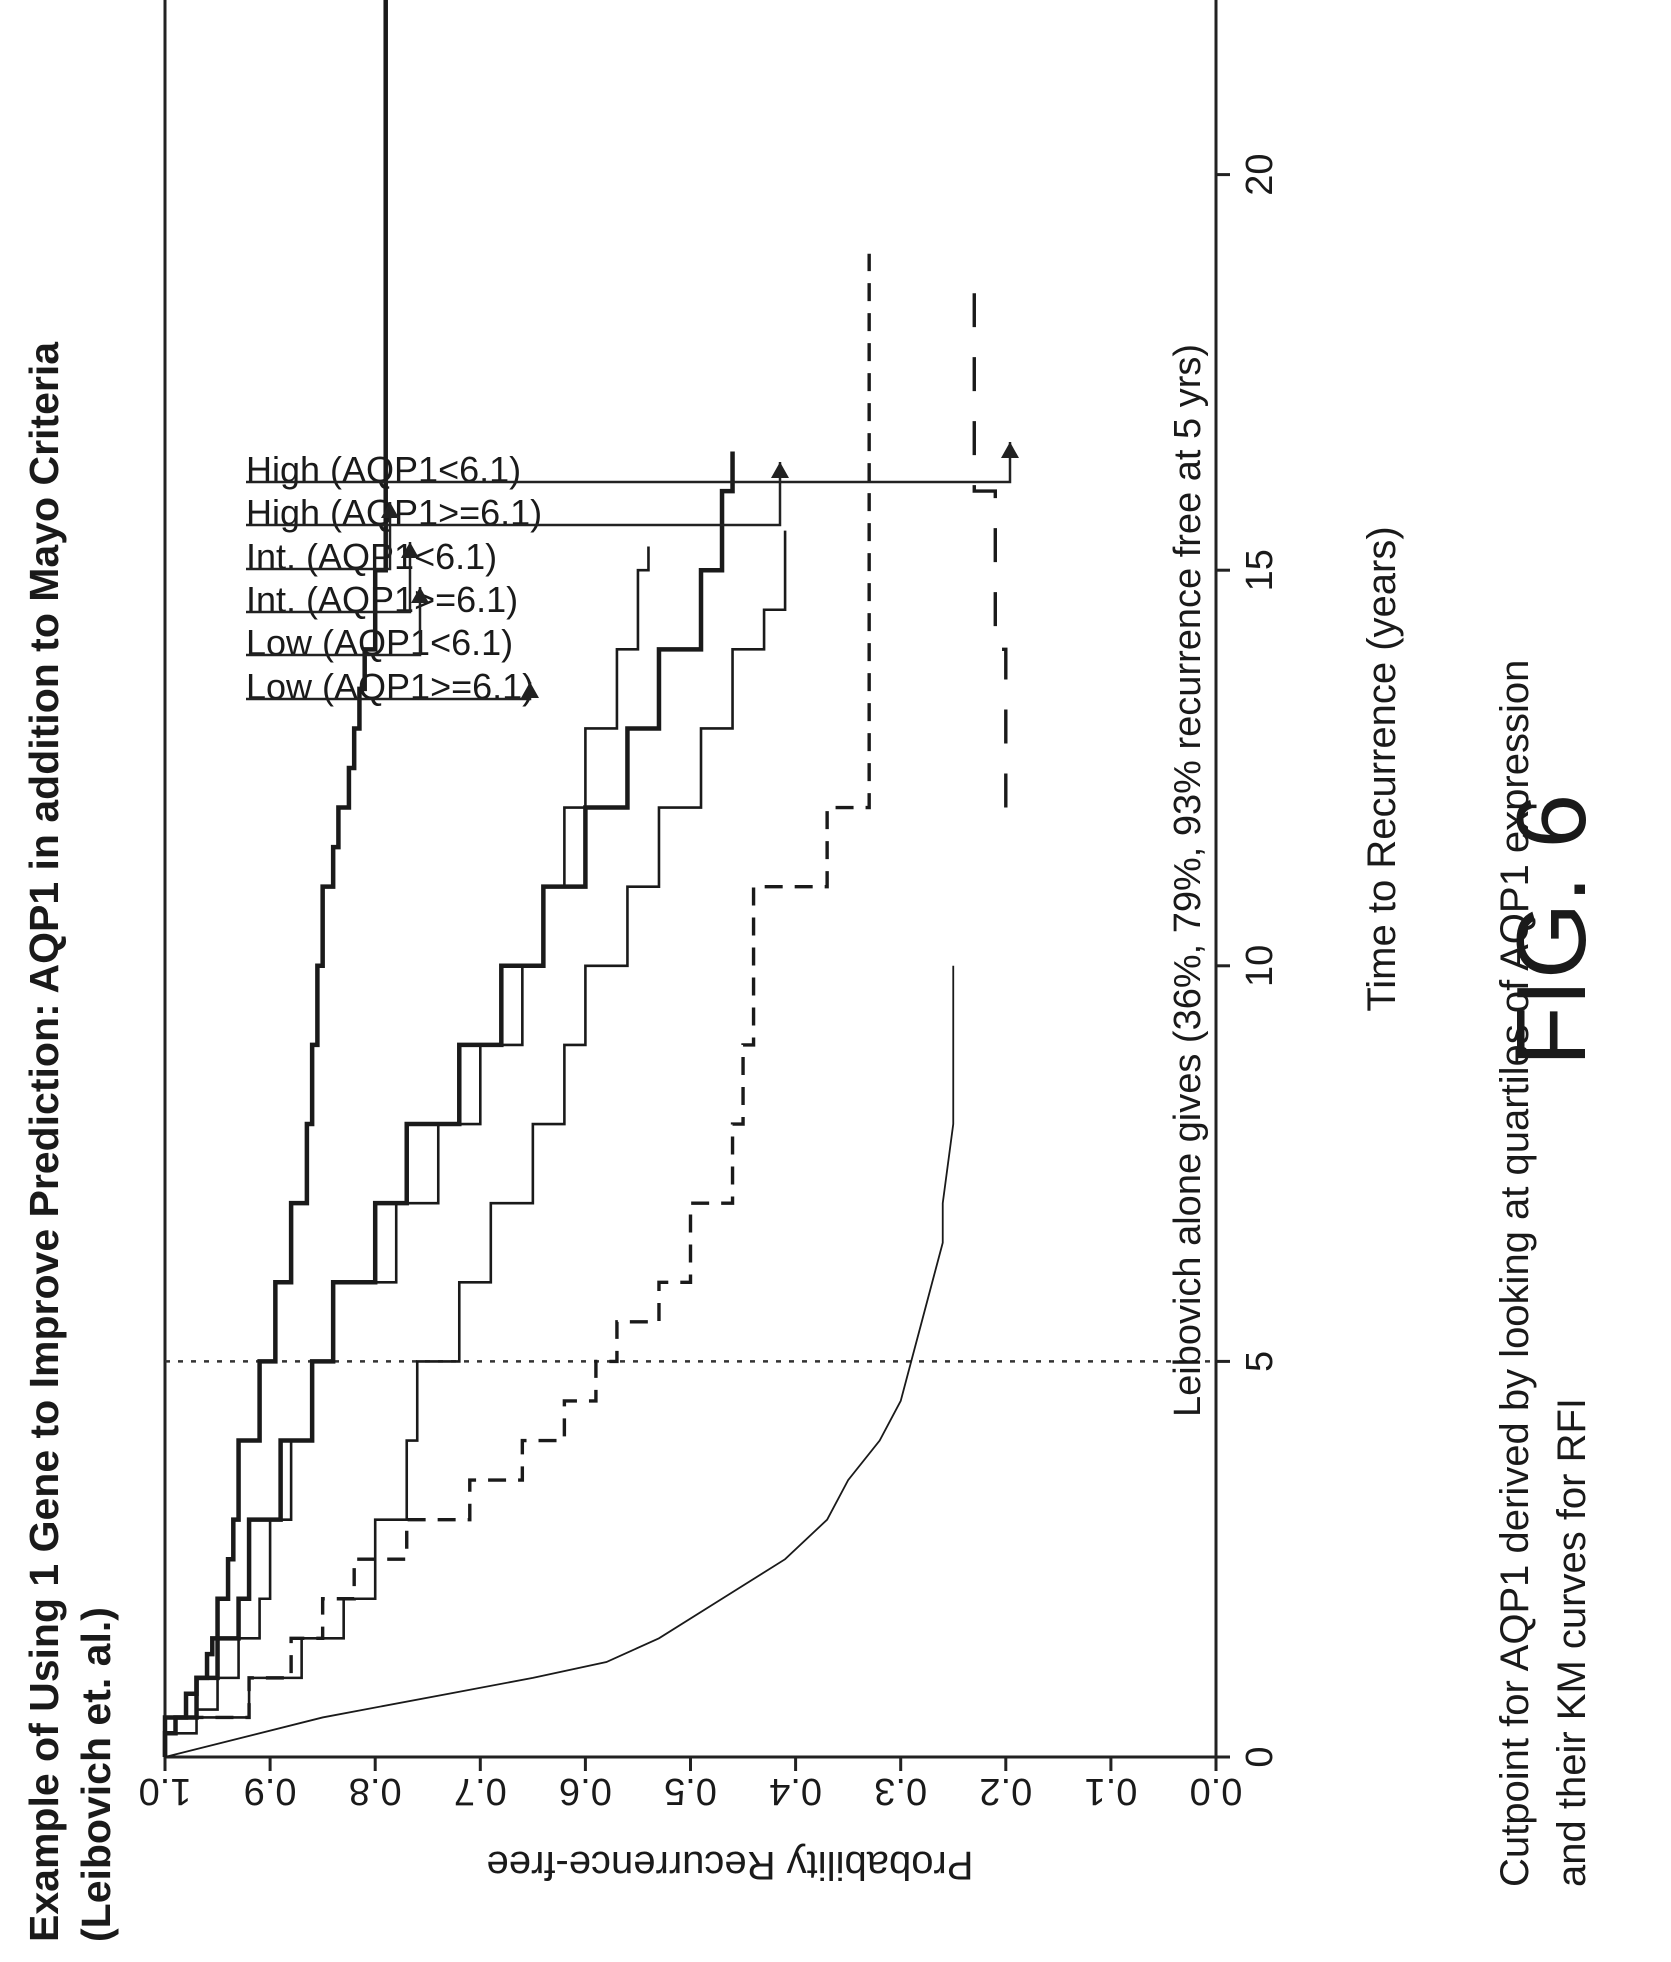 The image size is (1671, 1962). What do you see at coordinates (690, 1791) in the screenshot?
I see `y-tick-label: 0.5` at bounding box center [690, 1791].